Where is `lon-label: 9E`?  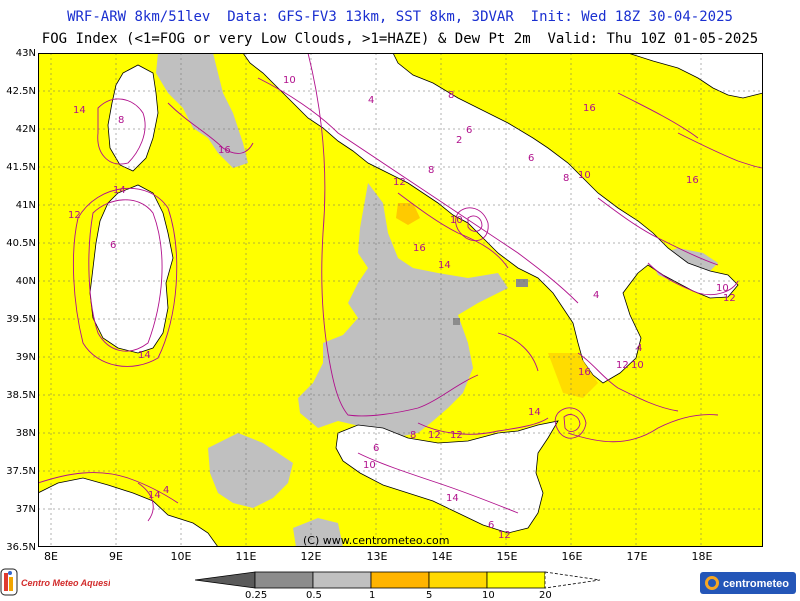 lon-label: 9E is located at coordinates (116, 556).